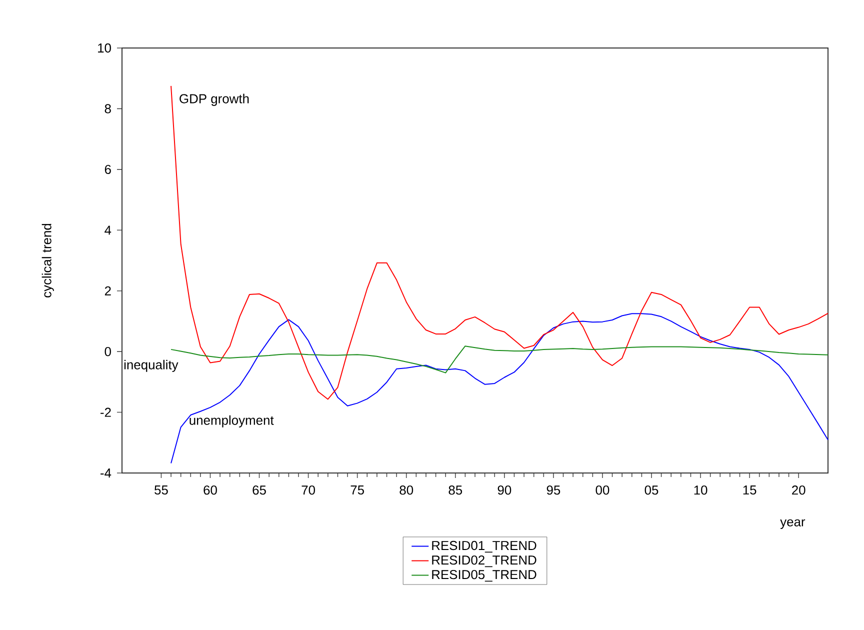 The image size is (864, 630). Describe the element at coordinates (210, 490) in the screenshot. I see `x-tick-label: 60` at that location.